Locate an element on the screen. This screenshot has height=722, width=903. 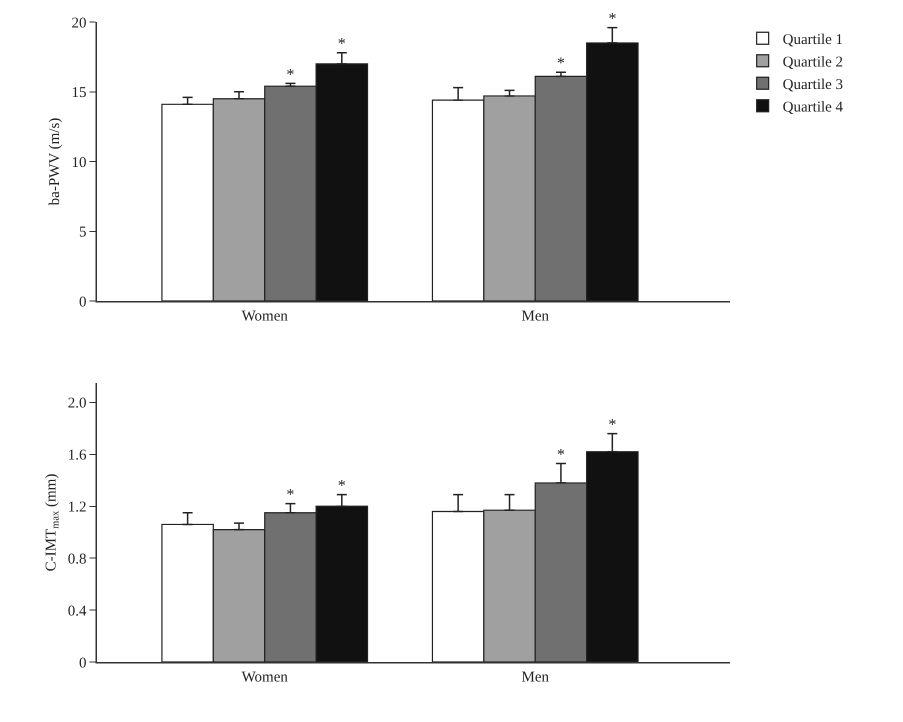
y-tick-label: 5 is located at coordinates (82, 232).